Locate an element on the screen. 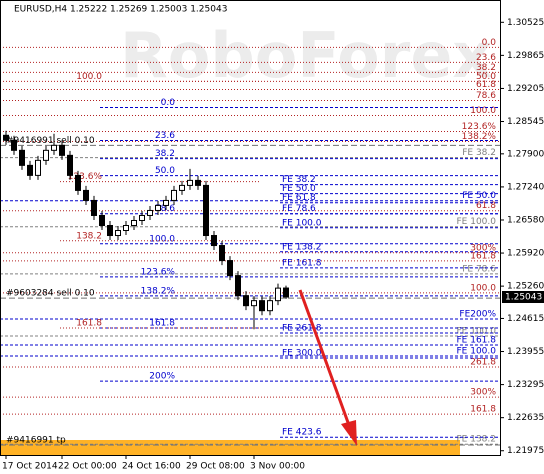 This screenshot has height=474, width=544. level-label: FE 61.8 is located at coordinates (299, 198).